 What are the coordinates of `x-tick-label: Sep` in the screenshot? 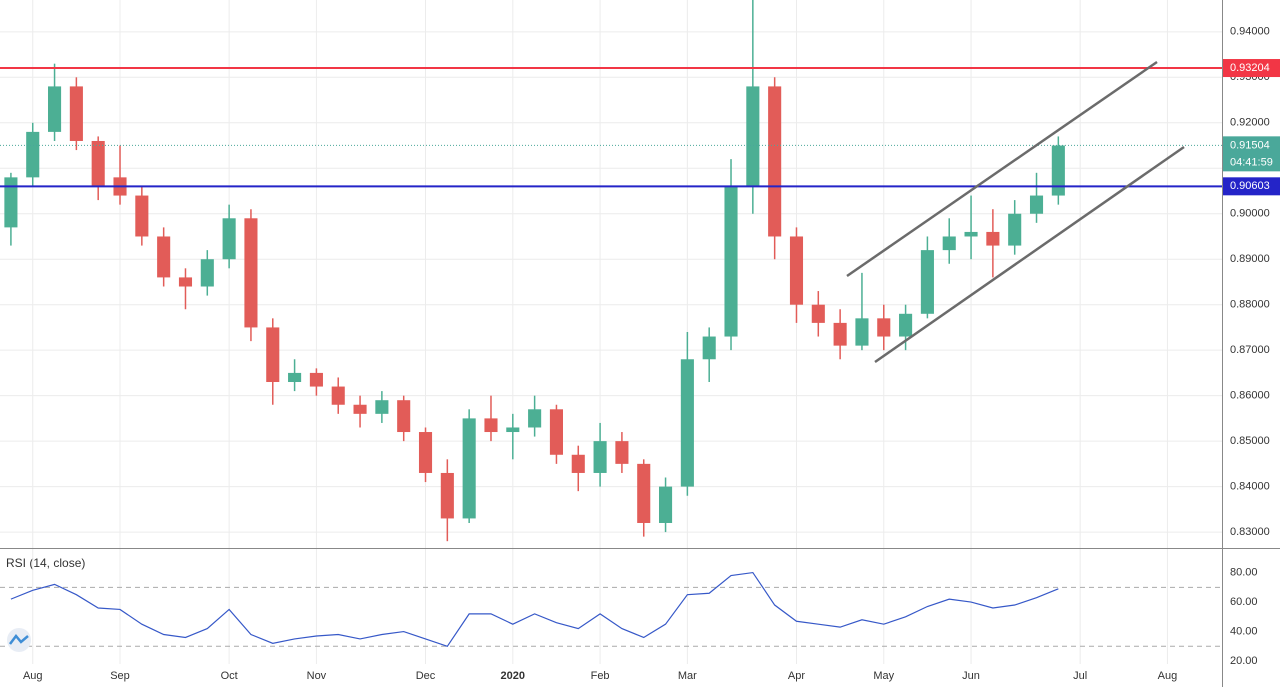 It's located at (120, 676).